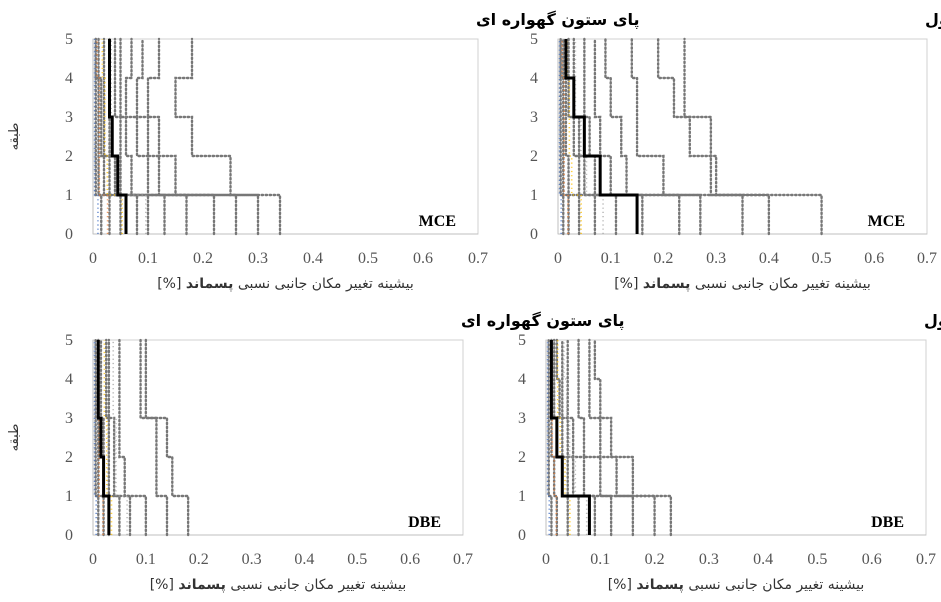  What do you see at coordinates (424, 522) in the screenshot?
I see `hazard-level-label: DBE` at bounding box center [424, 522].